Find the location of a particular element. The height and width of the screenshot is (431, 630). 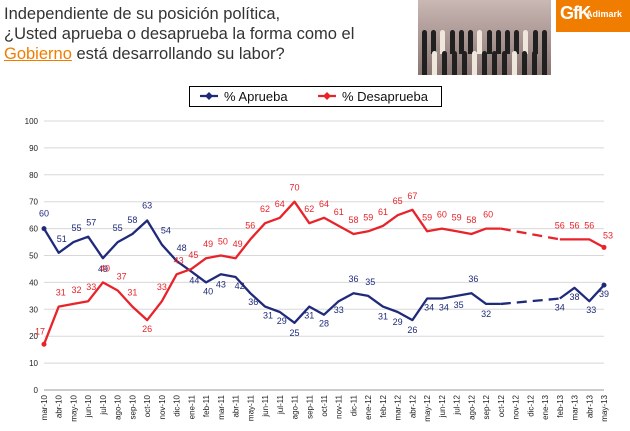

x-tick-label: may-13 is located at coordinates (604, 407).